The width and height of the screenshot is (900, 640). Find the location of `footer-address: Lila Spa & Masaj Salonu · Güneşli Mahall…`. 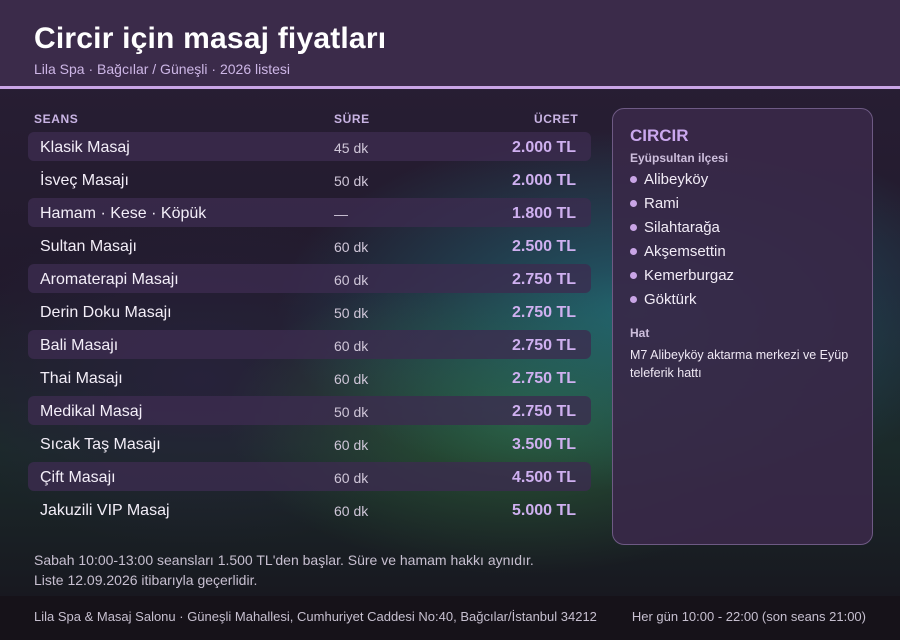

footer-address: Lila Spa & Masaj Salonu · Güneşli Mahall… is located at coordinates (315, 616).